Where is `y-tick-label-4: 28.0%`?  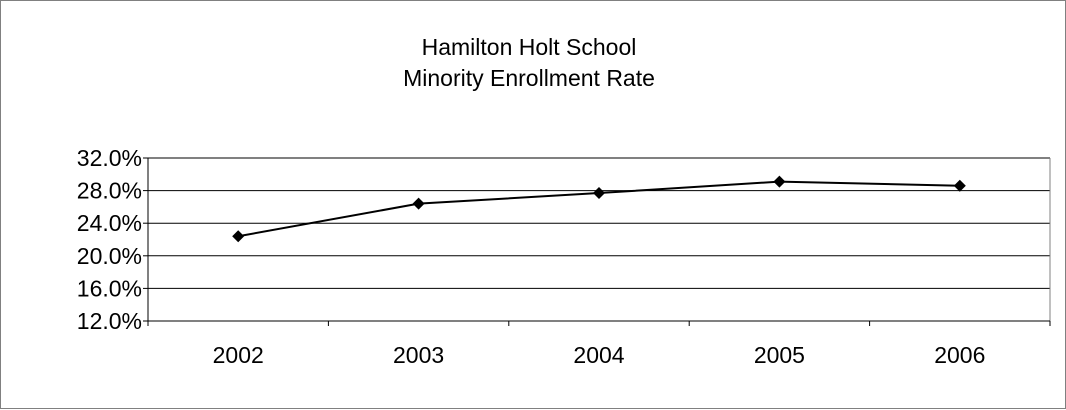
y-tick-label-4: 28.0% is located at coordinates (109, 191).